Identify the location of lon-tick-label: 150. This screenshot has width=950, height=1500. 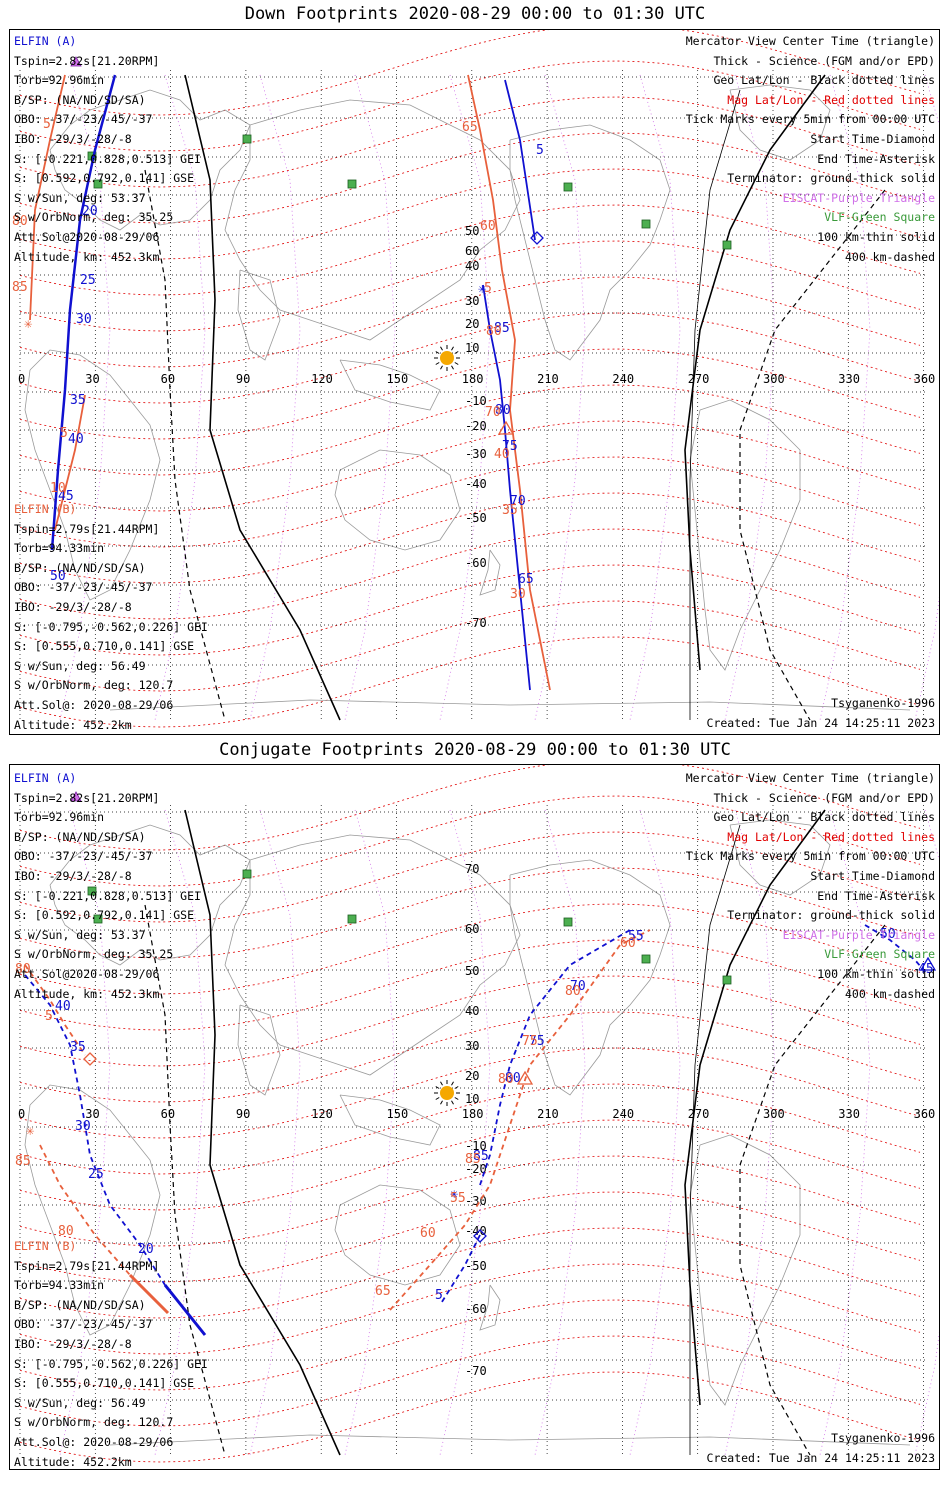
(398, 1114).